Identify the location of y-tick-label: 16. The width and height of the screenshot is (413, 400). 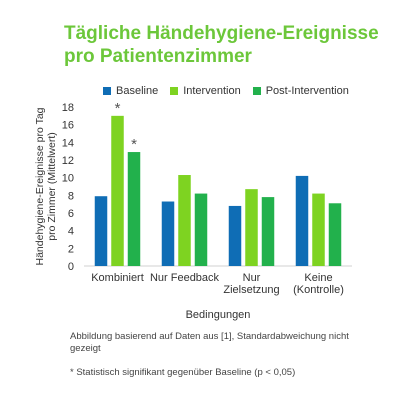
(68, 126).